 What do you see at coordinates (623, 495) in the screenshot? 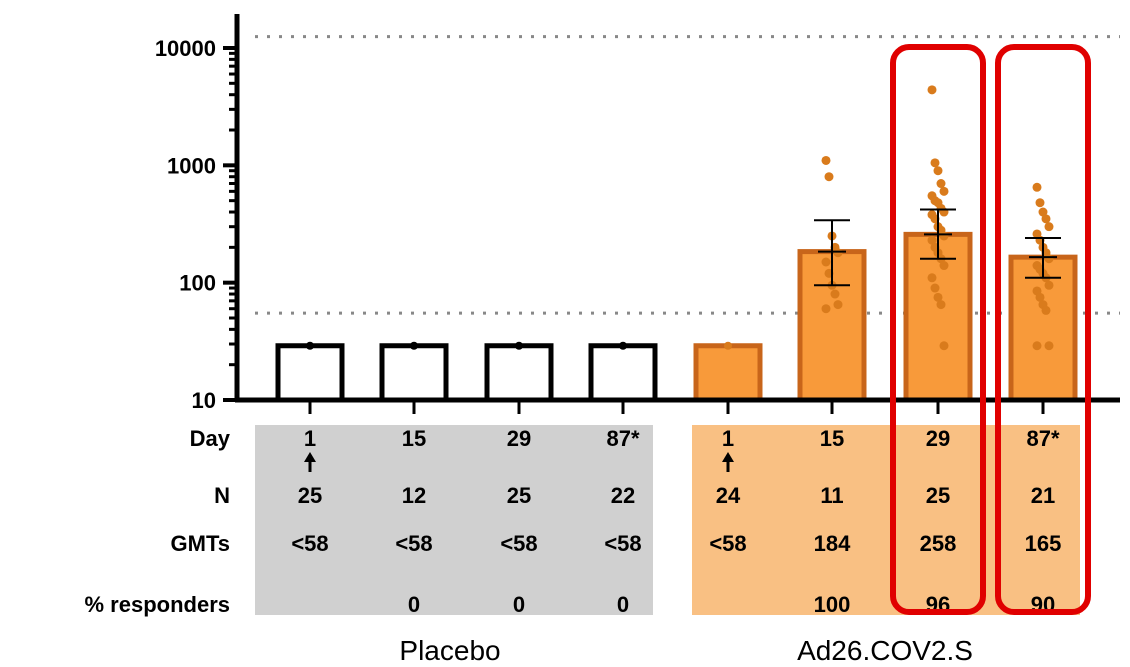
I see `n-cell: 22` at bounding box center [623, 495].